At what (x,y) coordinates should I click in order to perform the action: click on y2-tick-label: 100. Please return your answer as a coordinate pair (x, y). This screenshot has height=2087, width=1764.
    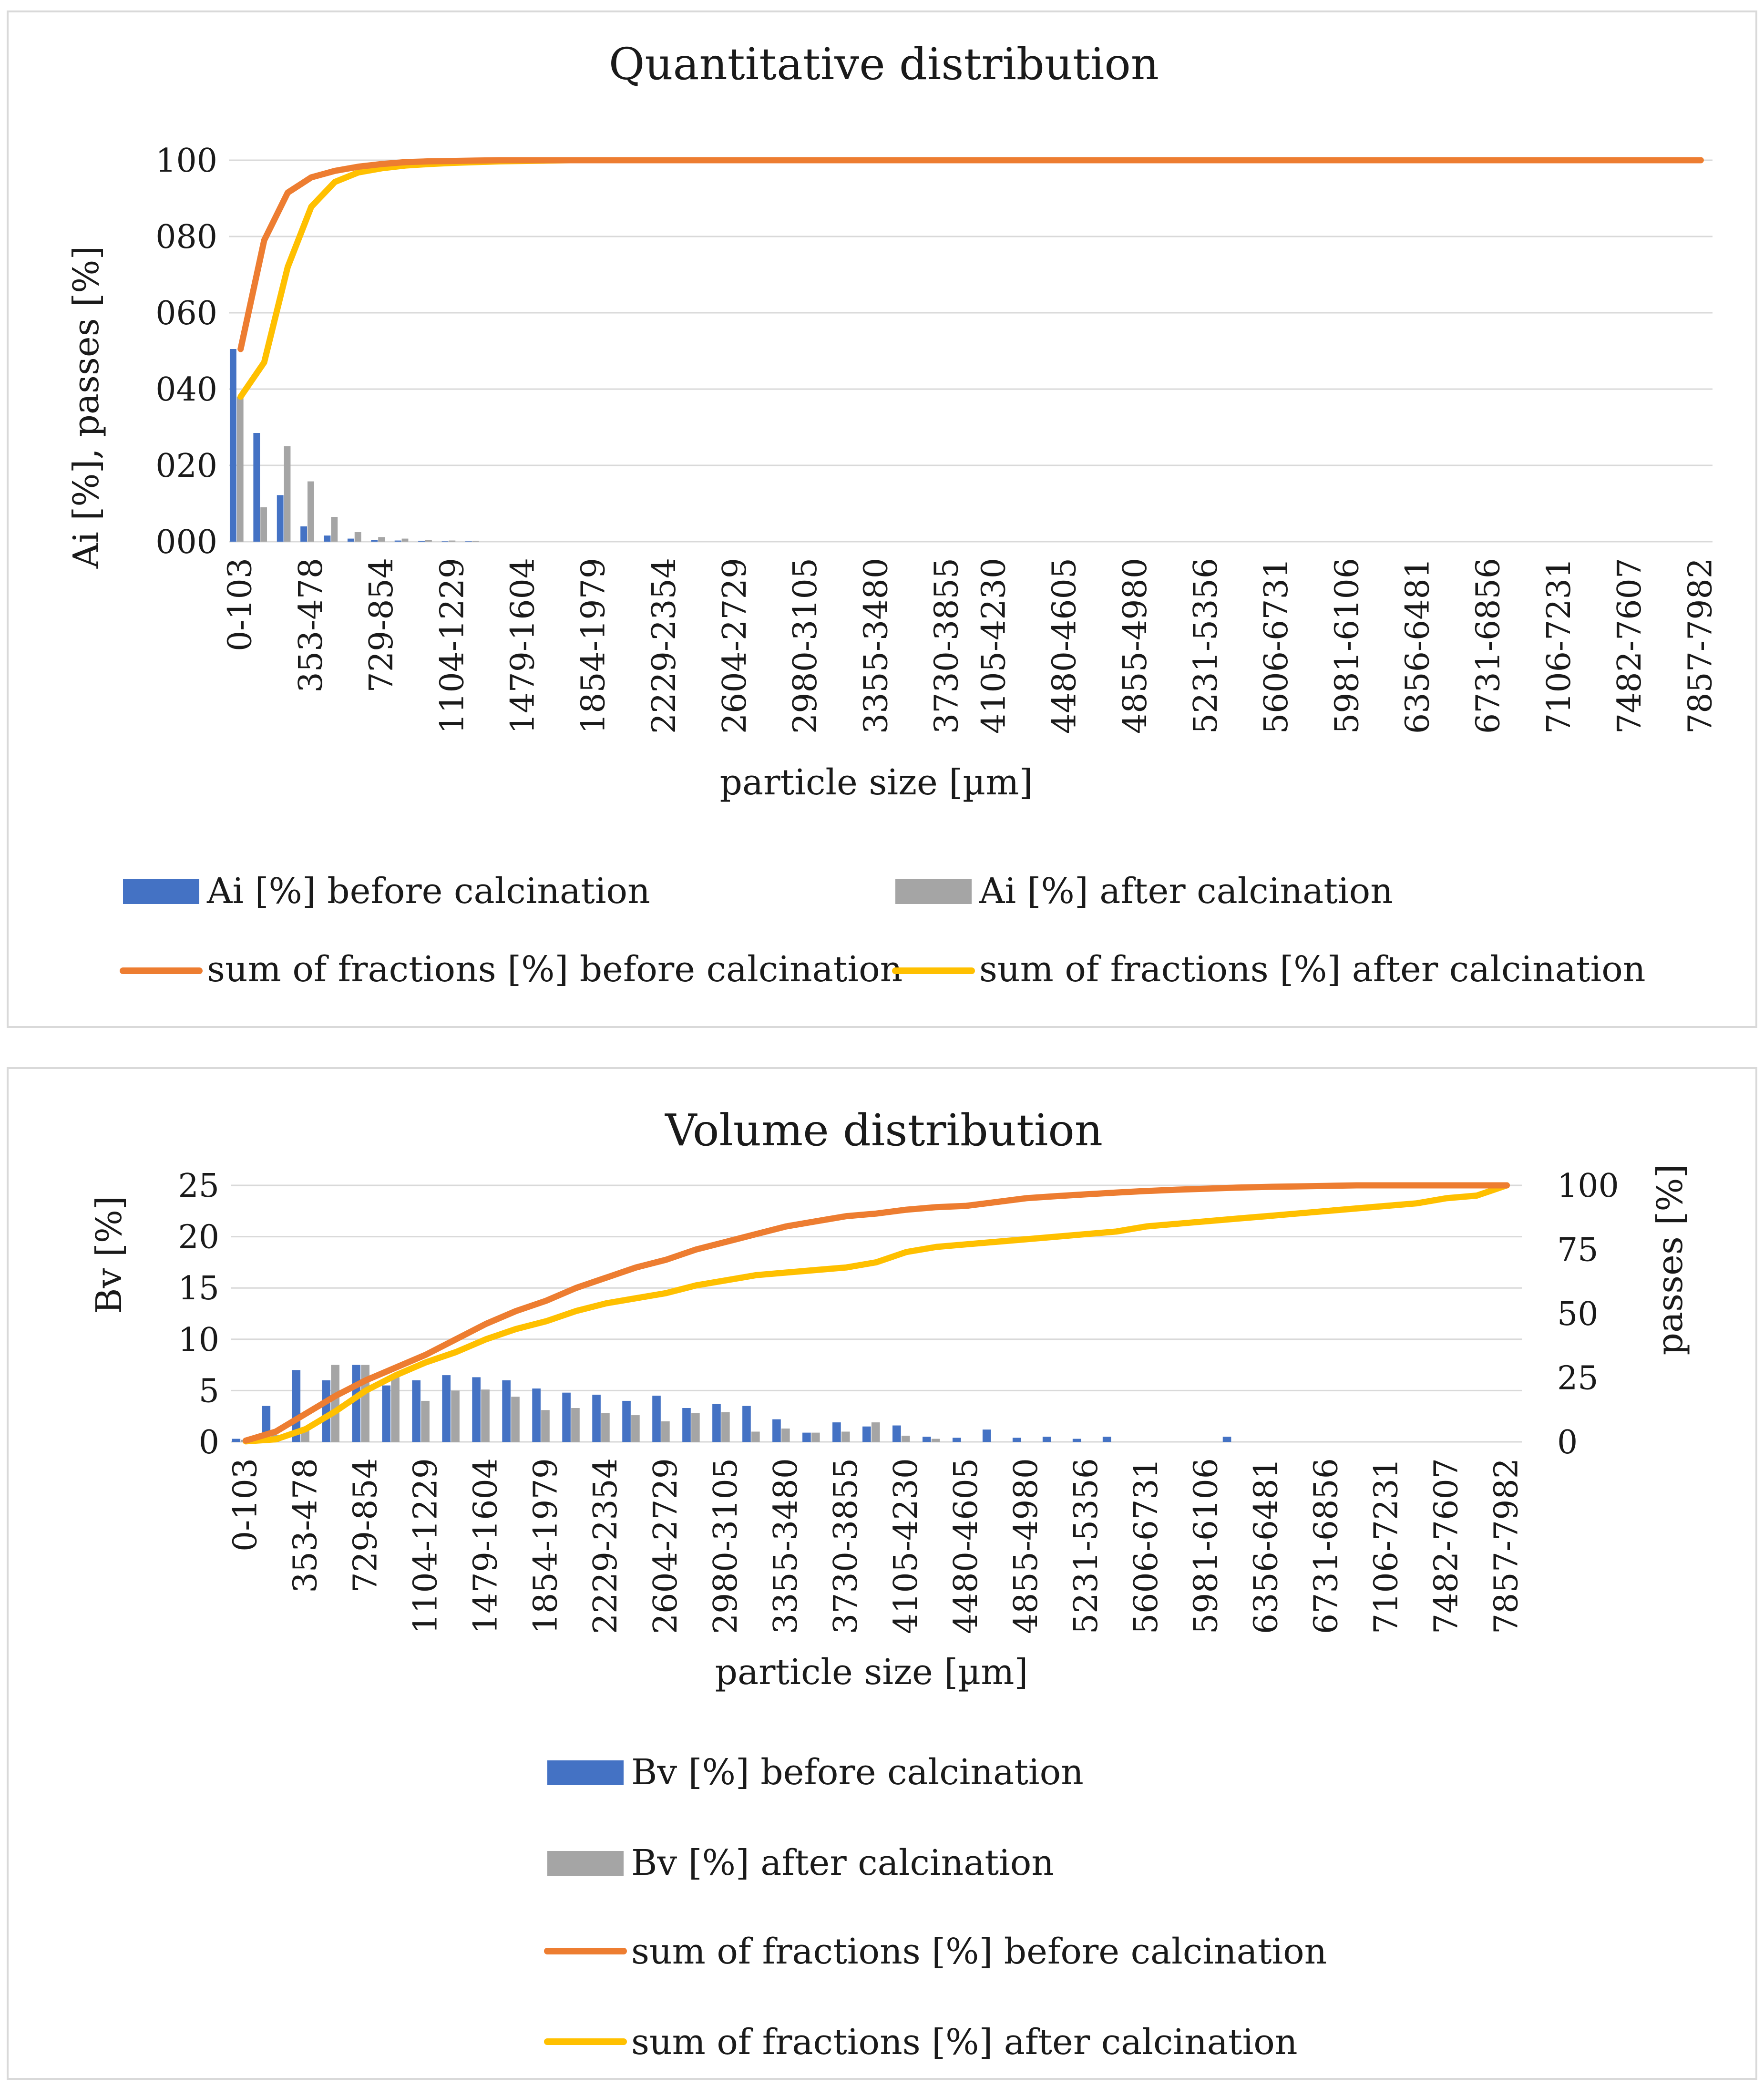
    Looking at the image, I should click on (1588, 1186).